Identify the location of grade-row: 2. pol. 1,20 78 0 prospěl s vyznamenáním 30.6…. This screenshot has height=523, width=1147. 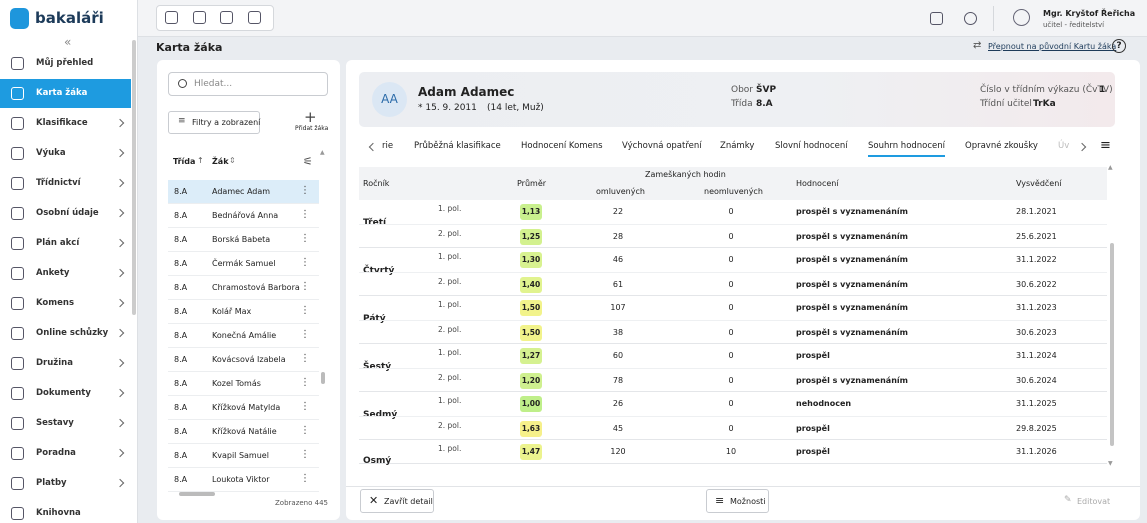
(733, 380).